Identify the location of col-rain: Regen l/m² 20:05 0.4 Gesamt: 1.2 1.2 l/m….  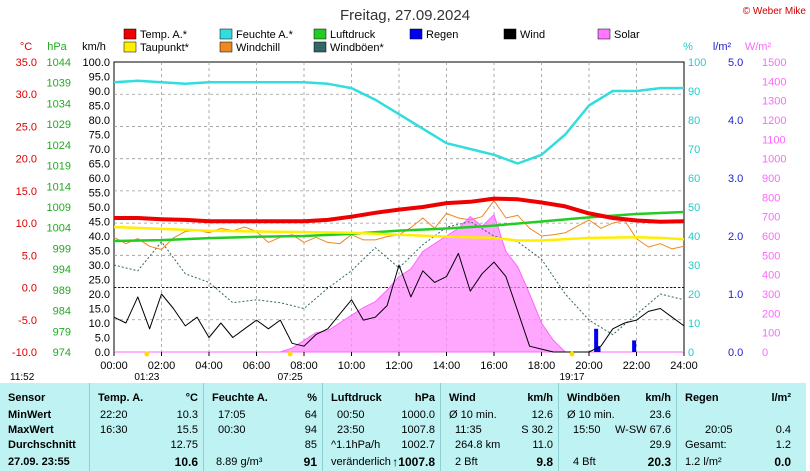
(736, 427).